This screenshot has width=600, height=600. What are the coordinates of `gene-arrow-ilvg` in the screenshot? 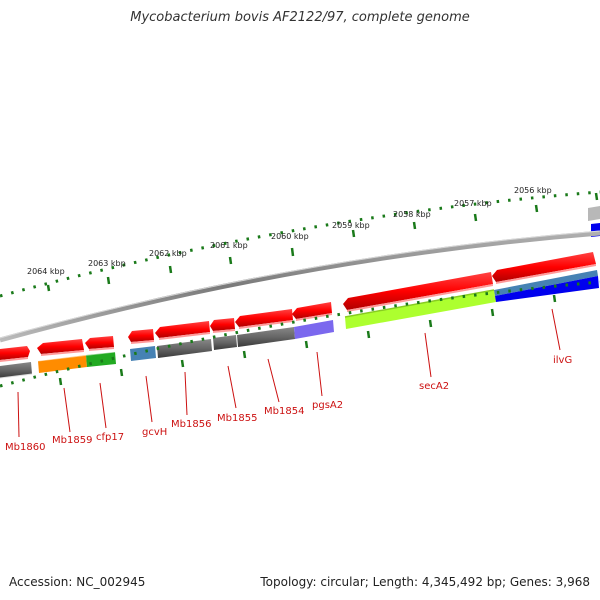 It's located at (544, 267).